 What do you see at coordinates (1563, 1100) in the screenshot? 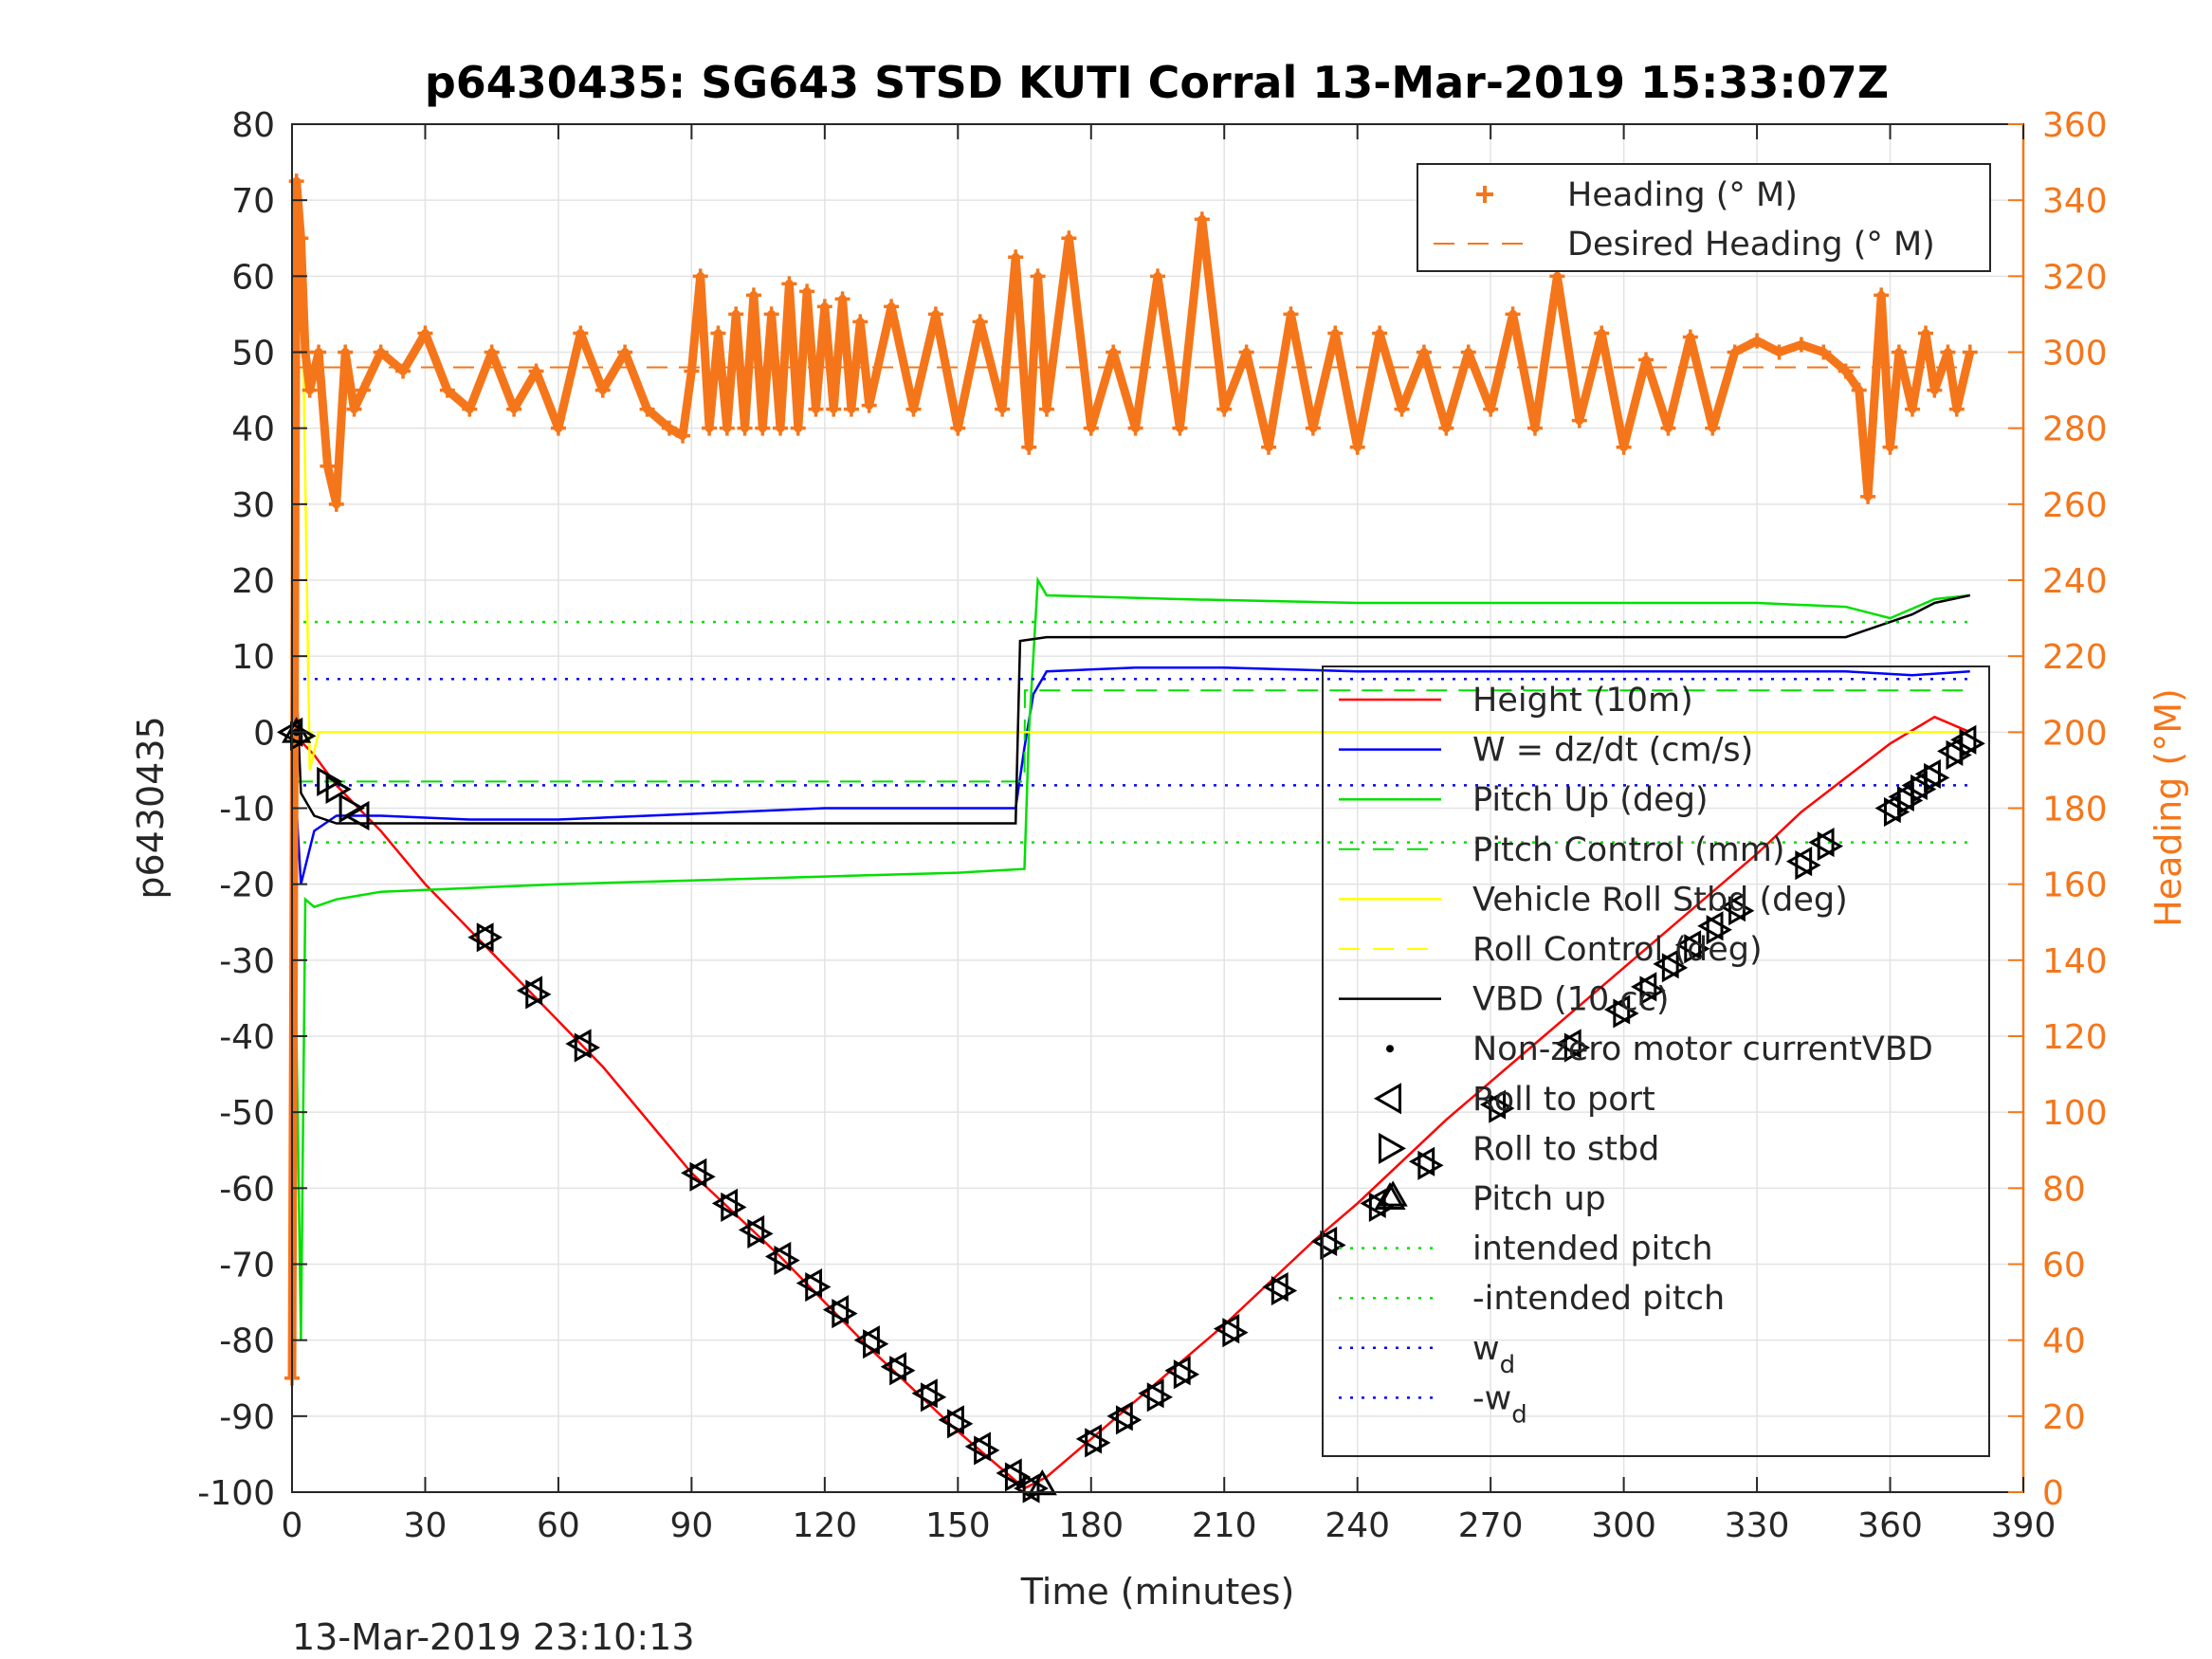
I see `legend-label: Roll to port` at bounding box center [1563, 1100].